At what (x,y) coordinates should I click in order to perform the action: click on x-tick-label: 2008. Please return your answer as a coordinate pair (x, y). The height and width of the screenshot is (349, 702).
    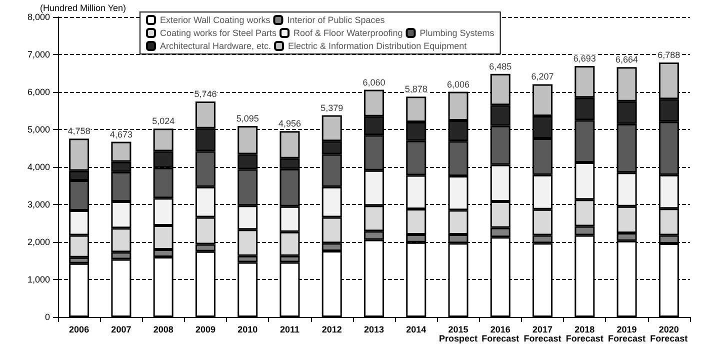
    Looking at the image, I should click on (163, 329).